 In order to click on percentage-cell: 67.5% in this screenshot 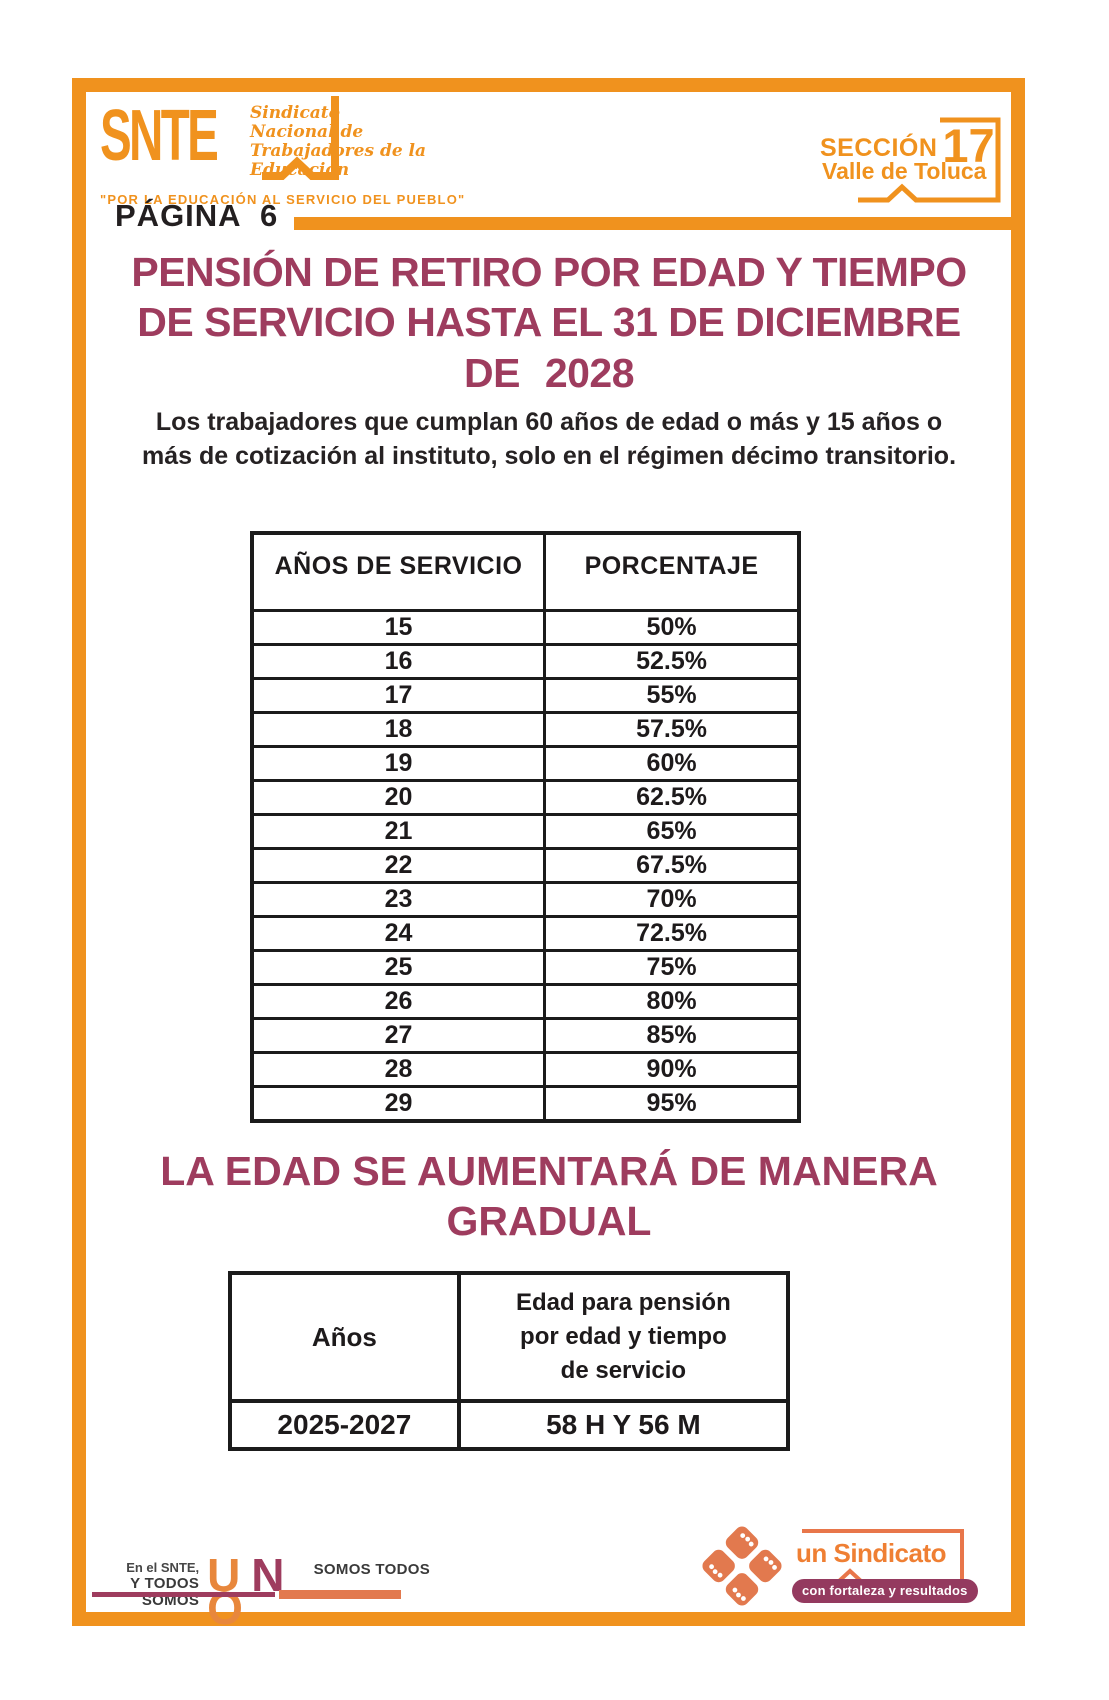, I will do `click(672, 865)`.